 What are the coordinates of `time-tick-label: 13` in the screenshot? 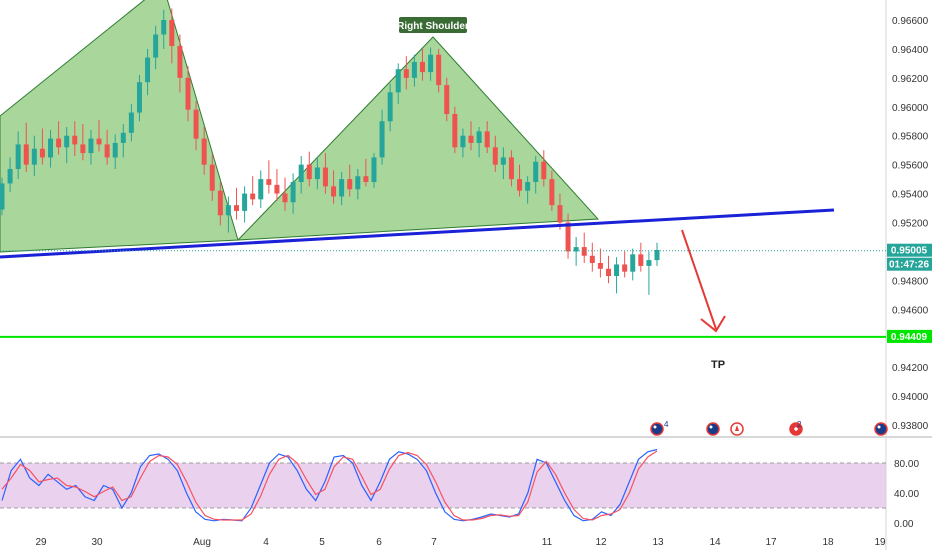 It's located at (658, 542).